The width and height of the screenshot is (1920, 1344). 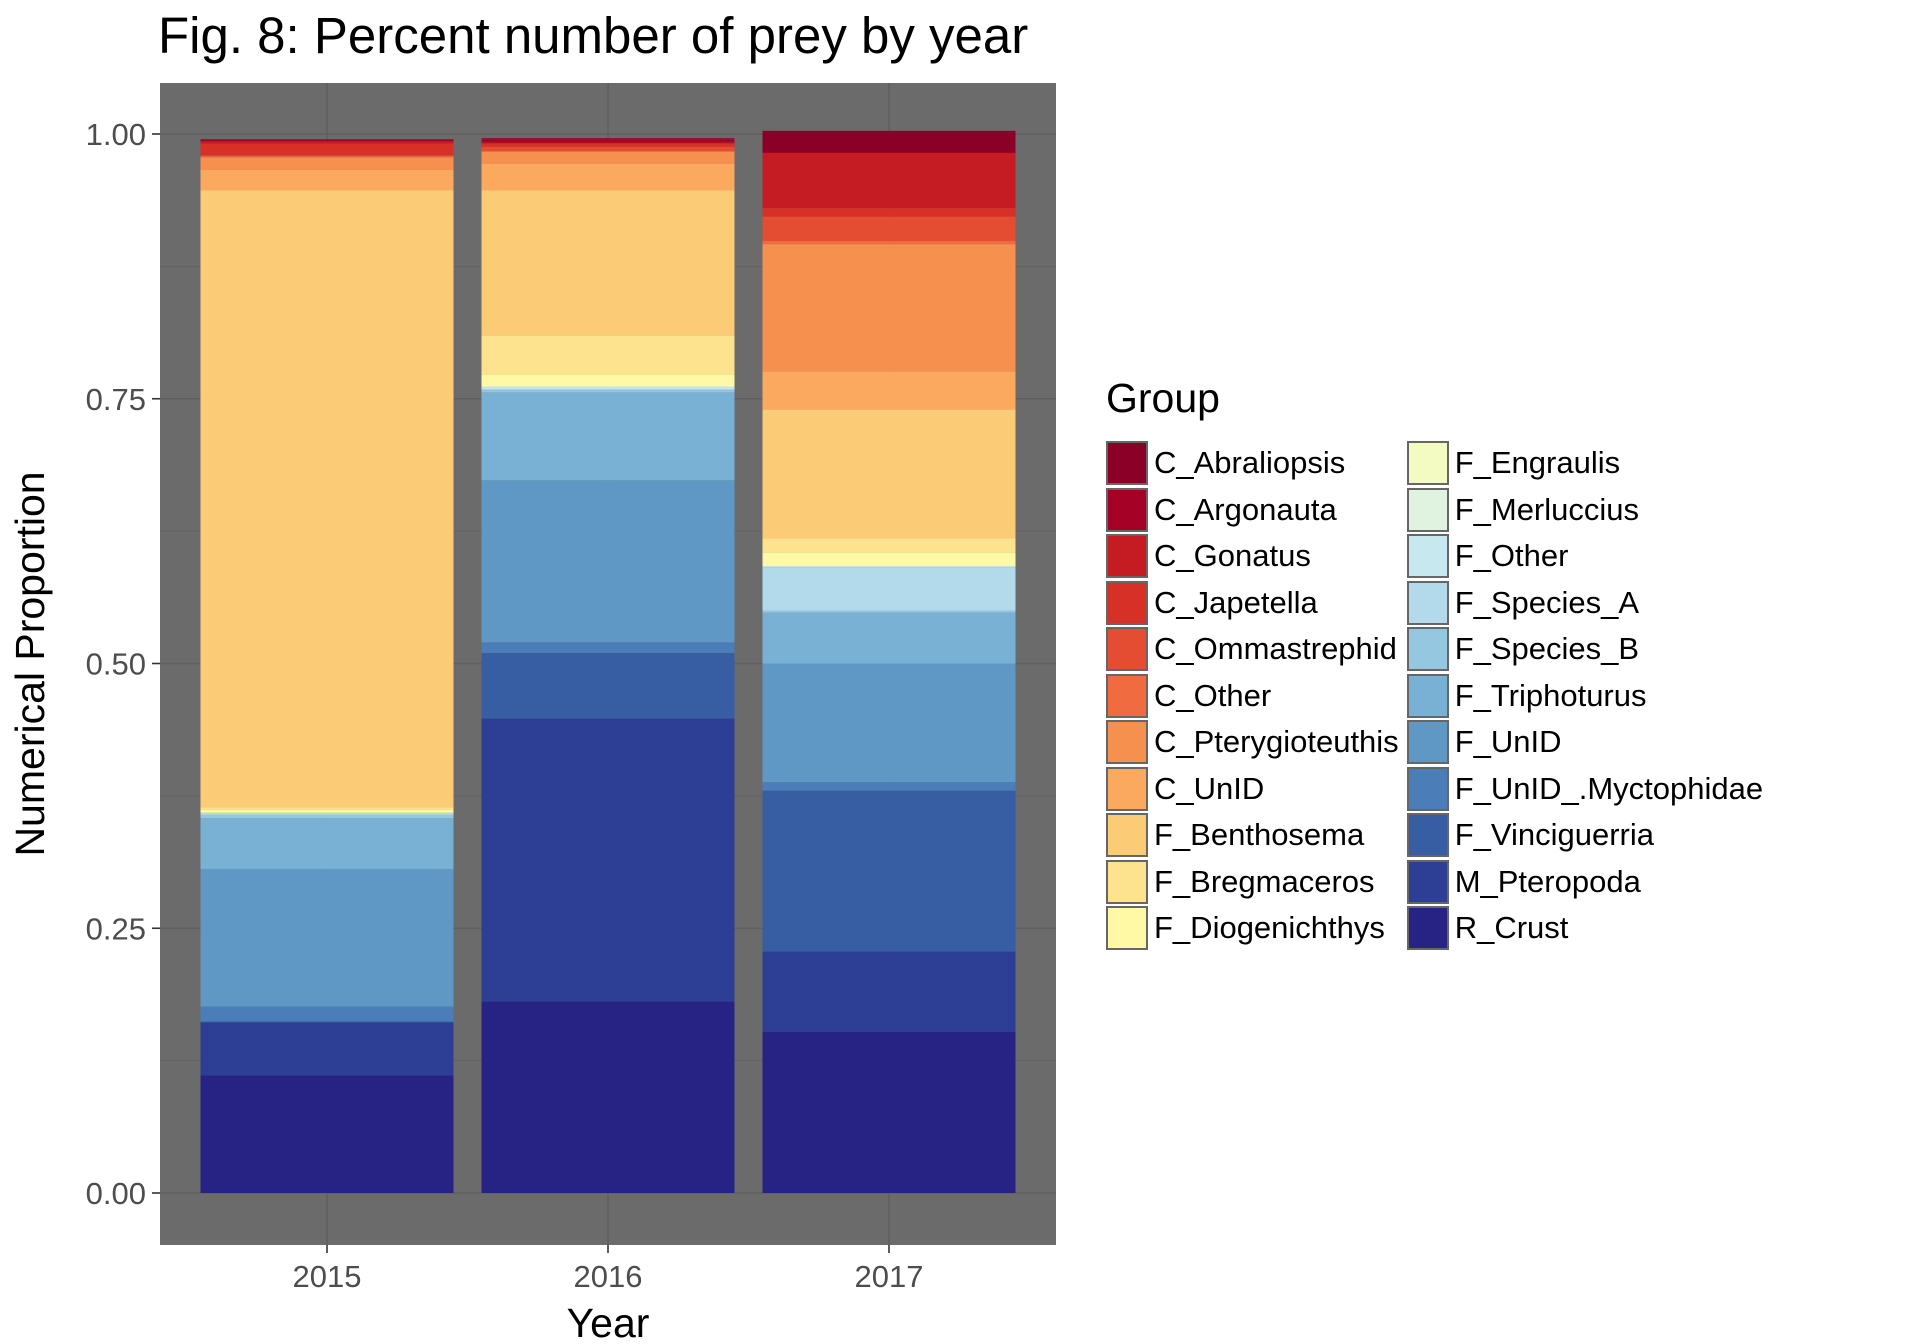 What do you see at coordinates (608, 148) in the screenshot?
I see `bar-segment-2016-c_ommastrephid` at bounding box center [608, 148].